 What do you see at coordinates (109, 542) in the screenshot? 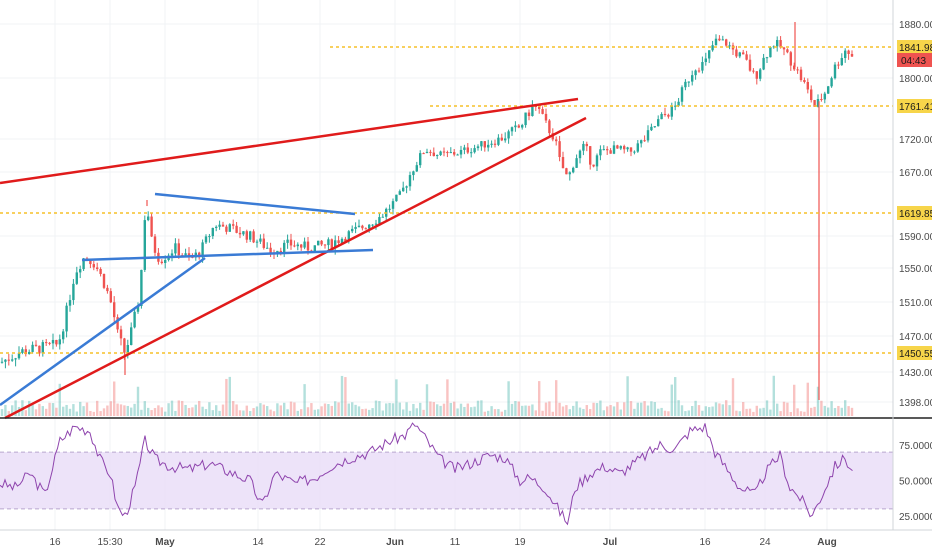
I see `time-tick-label: 15:30` at bounding box center [109, 542].